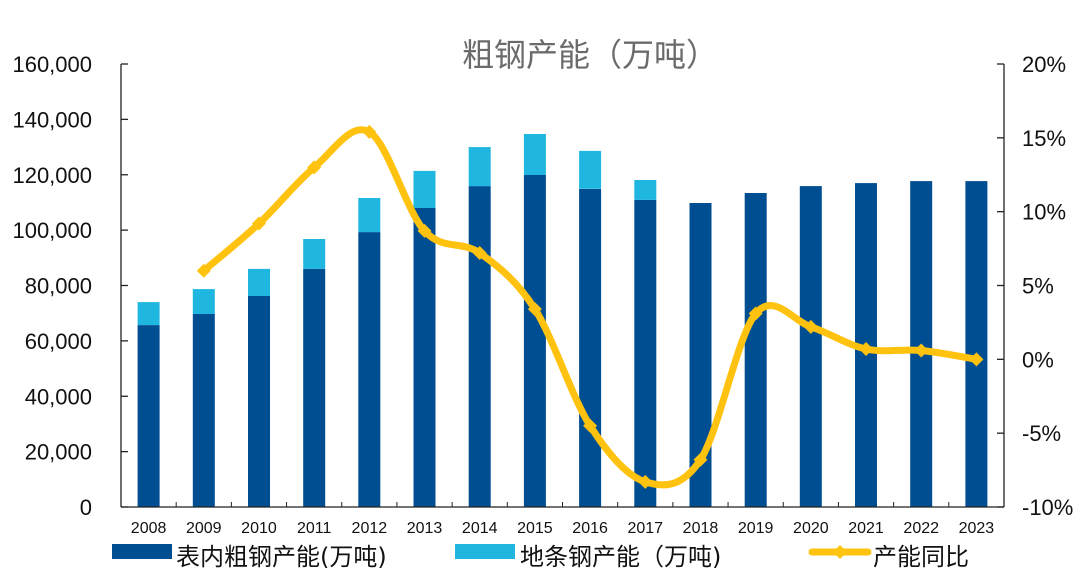  I want to click on right-tick-label: 20%, so click(1044, 64).